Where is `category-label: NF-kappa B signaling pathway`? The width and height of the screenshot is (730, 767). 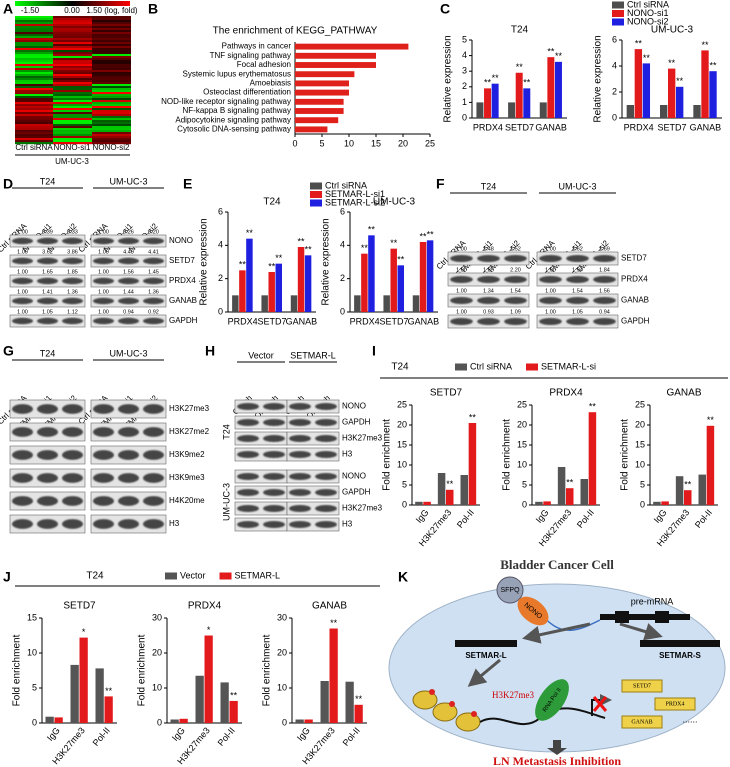 category-label: NF-kappa B signaling pathway is located at coordinates (236, 110).